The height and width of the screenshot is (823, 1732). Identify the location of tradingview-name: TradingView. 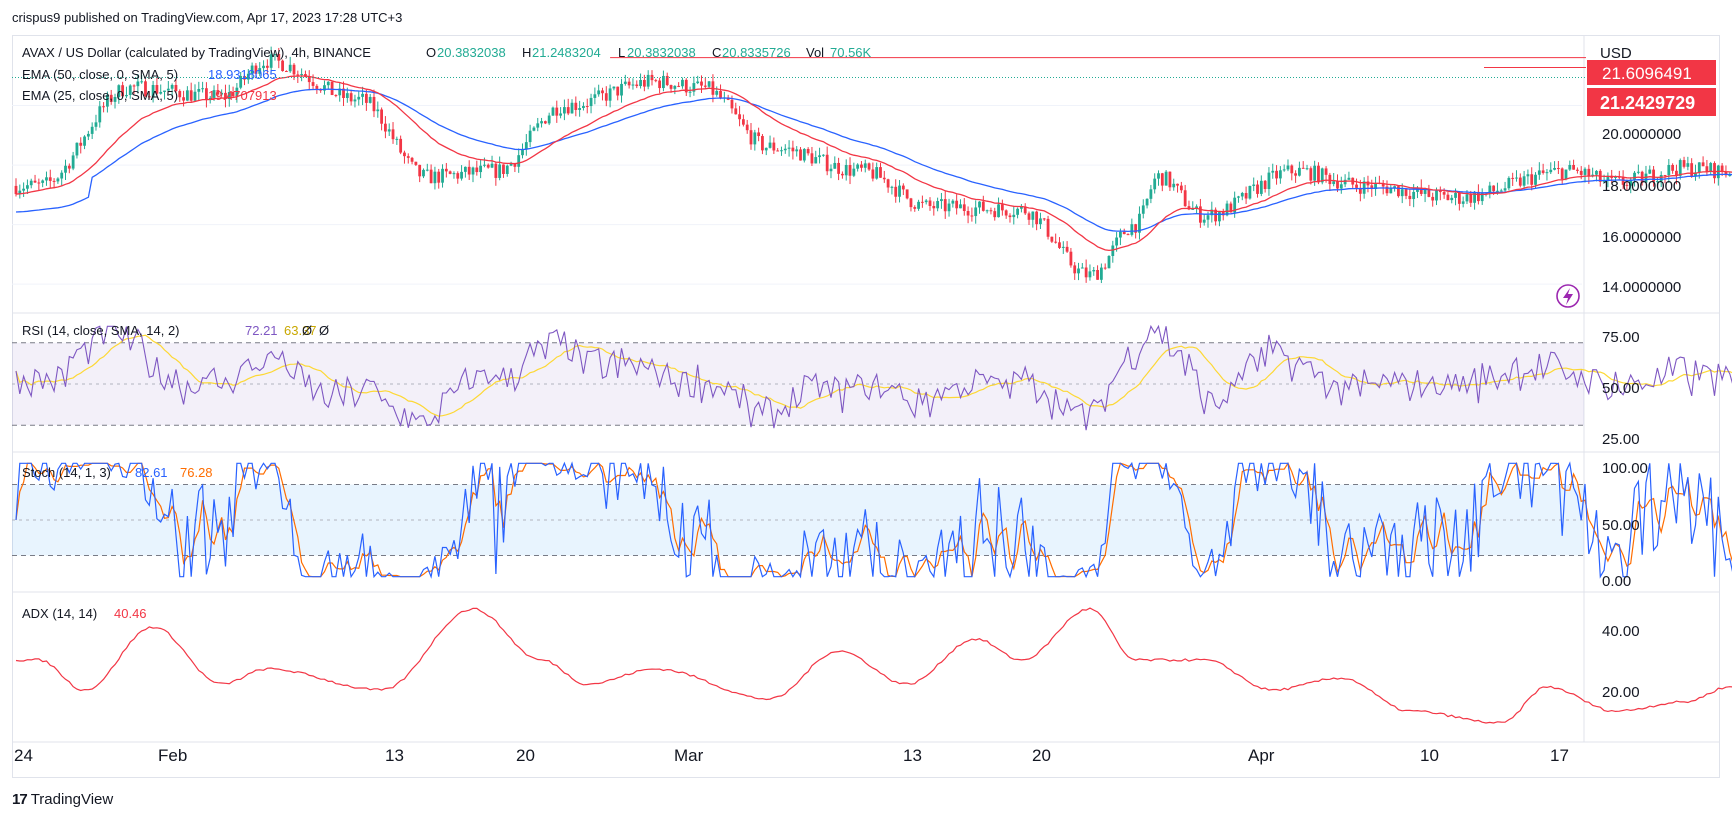
(72, 799).